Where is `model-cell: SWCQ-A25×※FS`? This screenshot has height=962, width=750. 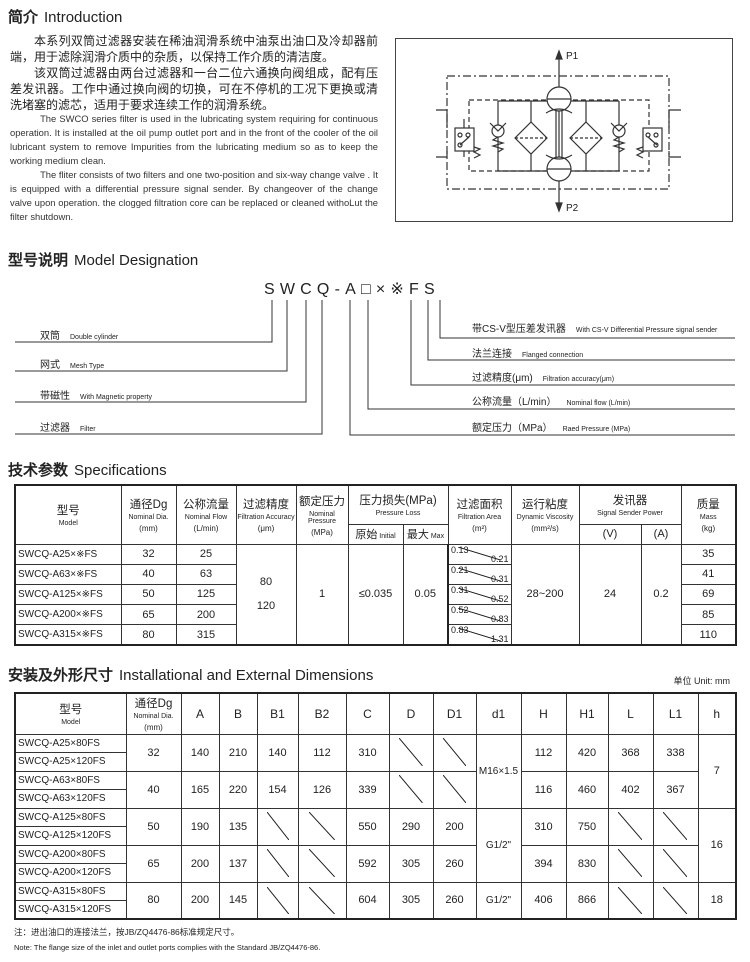
model-cell: SWCQ-A25×※FS is located at coordinates (68, 554).